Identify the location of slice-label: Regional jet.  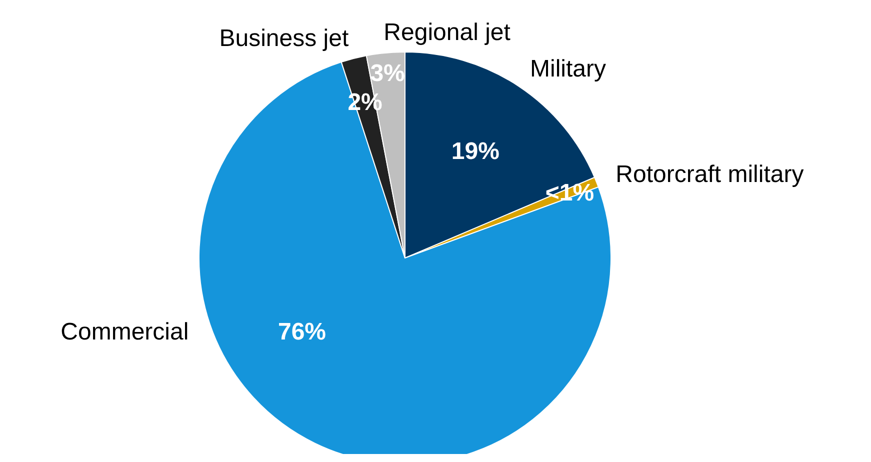
(447, 32).